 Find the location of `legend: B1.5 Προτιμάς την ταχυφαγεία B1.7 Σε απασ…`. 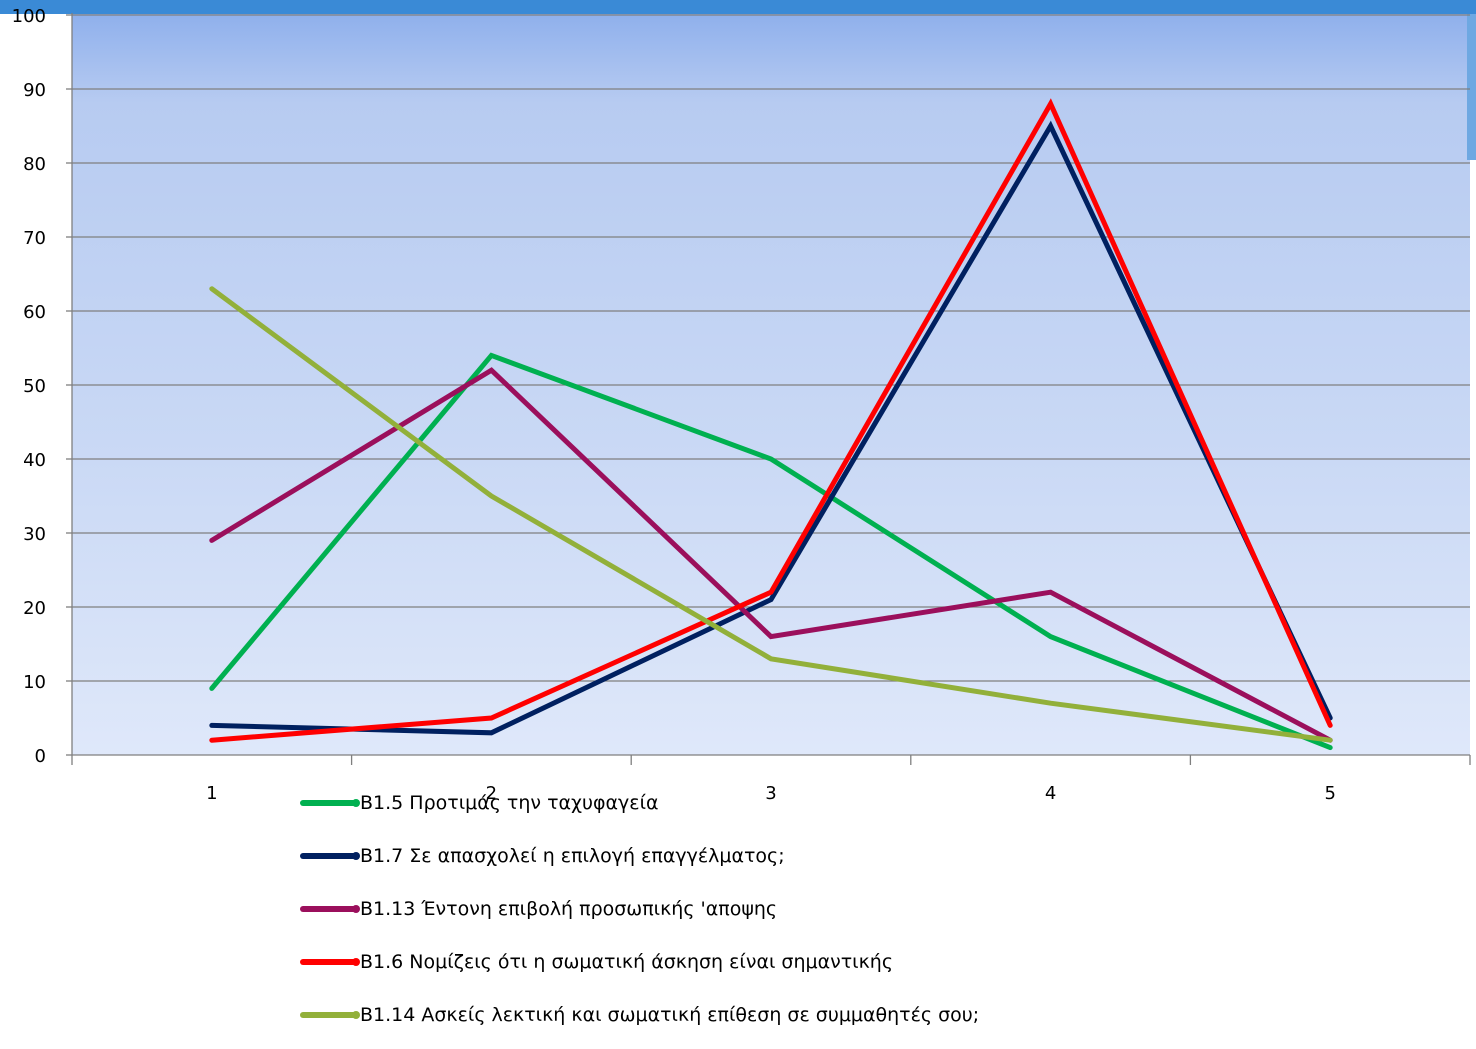

legend: B1.5 Προτιμάς την ταχυφαγεία B1.7 Σε απασ… is located at coordinates (639, 916).